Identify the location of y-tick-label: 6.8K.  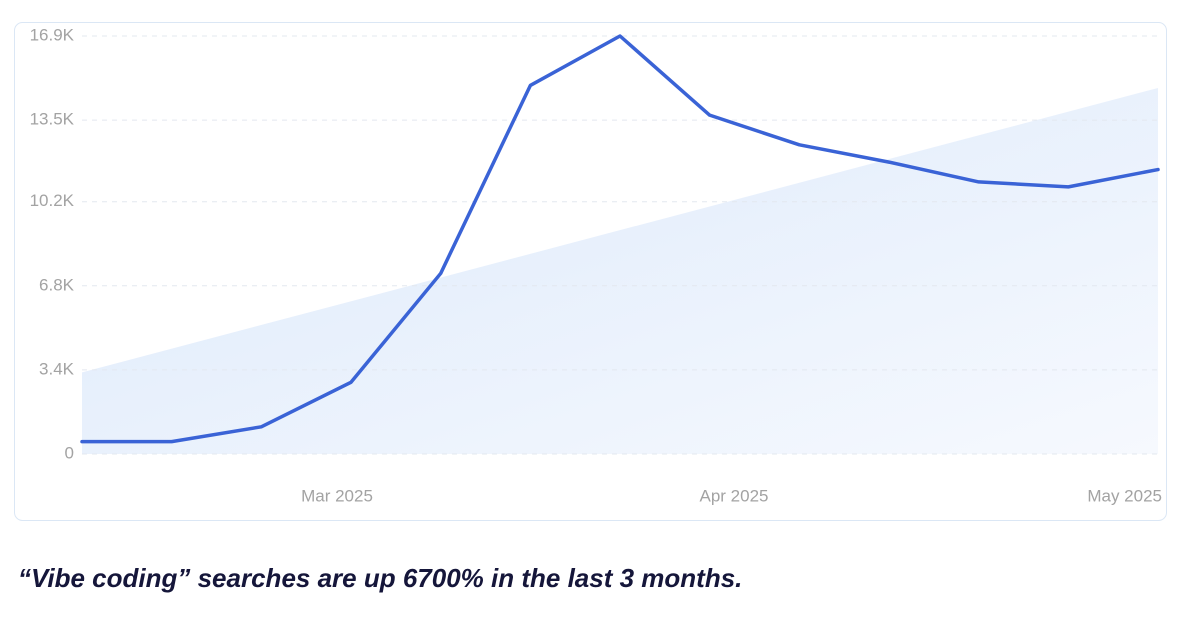
(57, 284).